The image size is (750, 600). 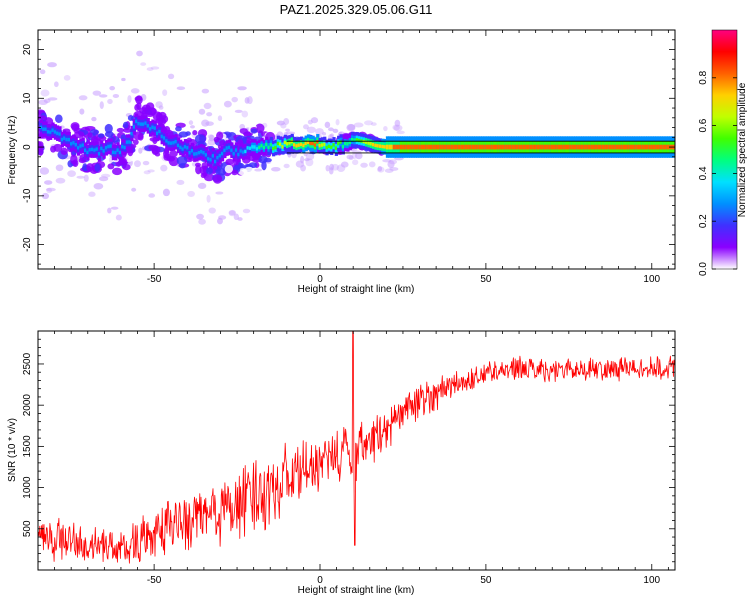 What do you see at coordinates (356, 9) in the screenshot?
I see `figure-title: PAZ1.2025.329.05.06.G11` at bounding box center [356, 9].